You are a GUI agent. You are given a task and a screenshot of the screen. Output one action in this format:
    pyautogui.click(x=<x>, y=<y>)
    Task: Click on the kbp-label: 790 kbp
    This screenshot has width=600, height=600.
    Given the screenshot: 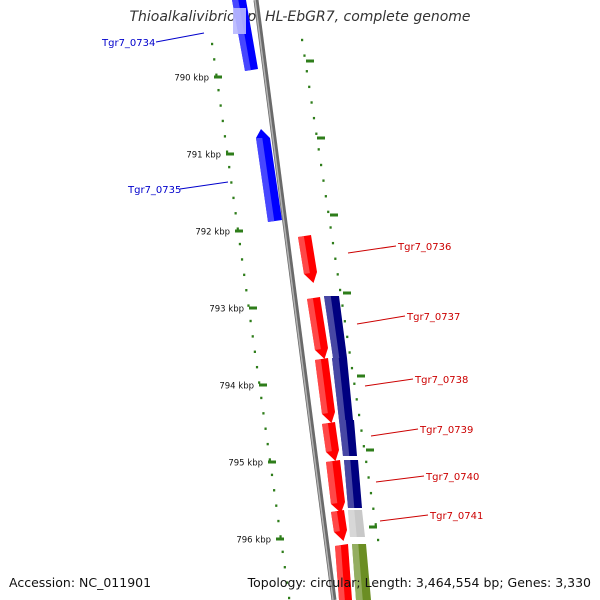 What is the action you would take?
    pyautogui.click(x=191, y=79)
    